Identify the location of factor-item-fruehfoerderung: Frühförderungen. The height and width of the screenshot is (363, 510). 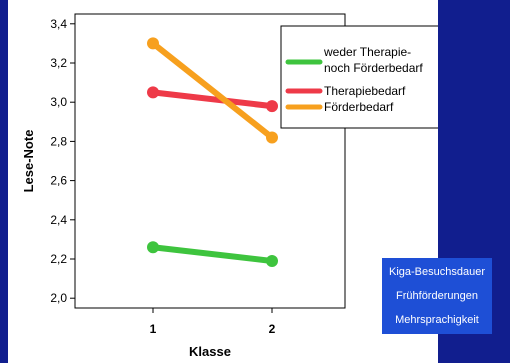
(437, 296).